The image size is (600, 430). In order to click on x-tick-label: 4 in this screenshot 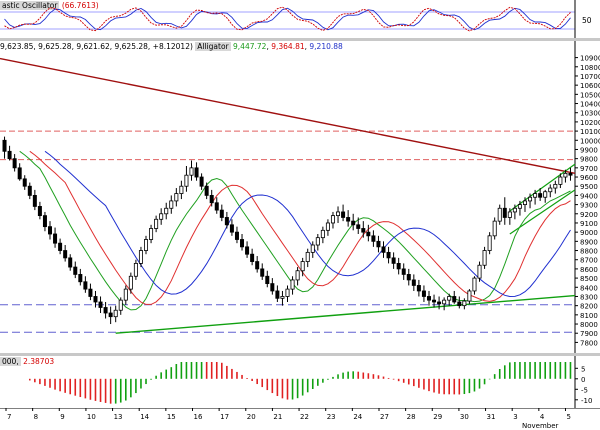, I will do `click(542, 417)`.